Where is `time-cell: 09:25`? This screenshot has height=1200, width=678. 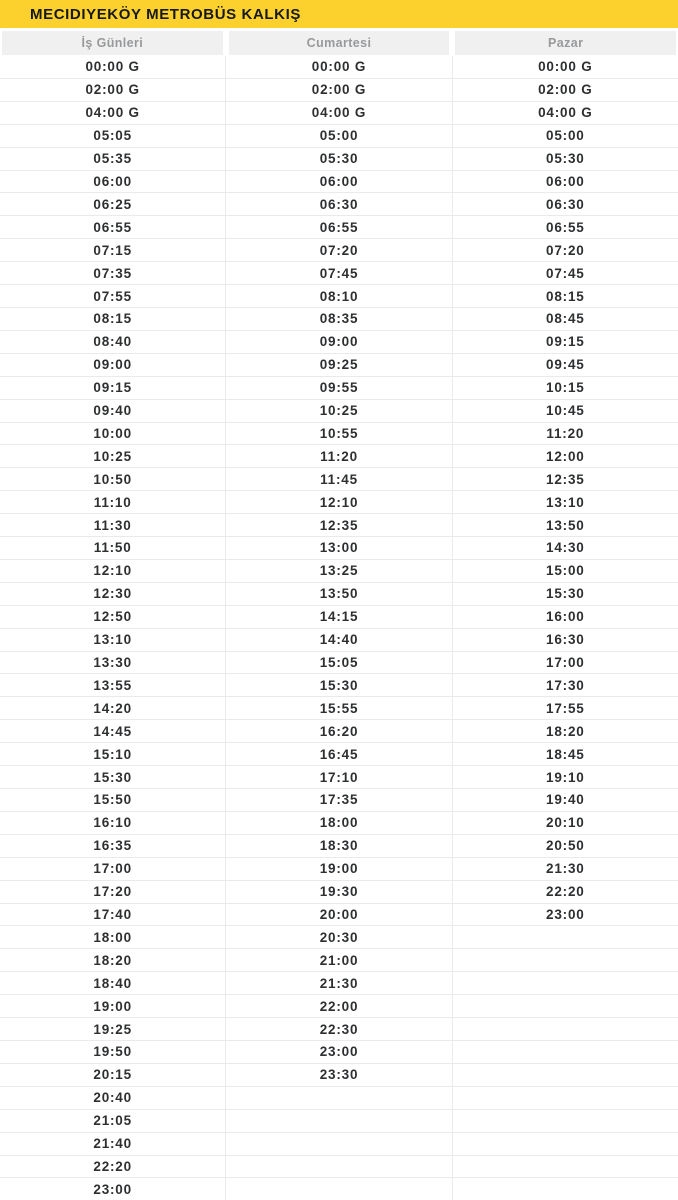 time-cell: 09:25 is located at coordinates (338, 364).